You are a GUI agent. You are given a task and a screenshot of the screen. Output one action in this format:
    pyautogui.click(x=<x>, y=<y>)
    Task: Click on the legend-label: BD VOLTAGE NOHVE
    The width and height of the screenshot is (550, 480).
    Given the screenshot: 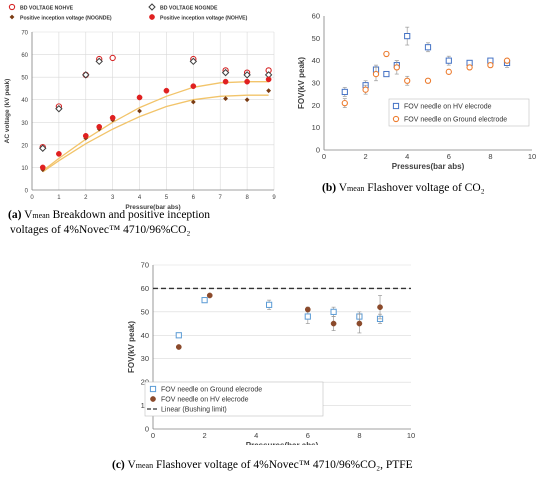 What is the action you would take?
    pyautogui.click(x=47, y=9)
    